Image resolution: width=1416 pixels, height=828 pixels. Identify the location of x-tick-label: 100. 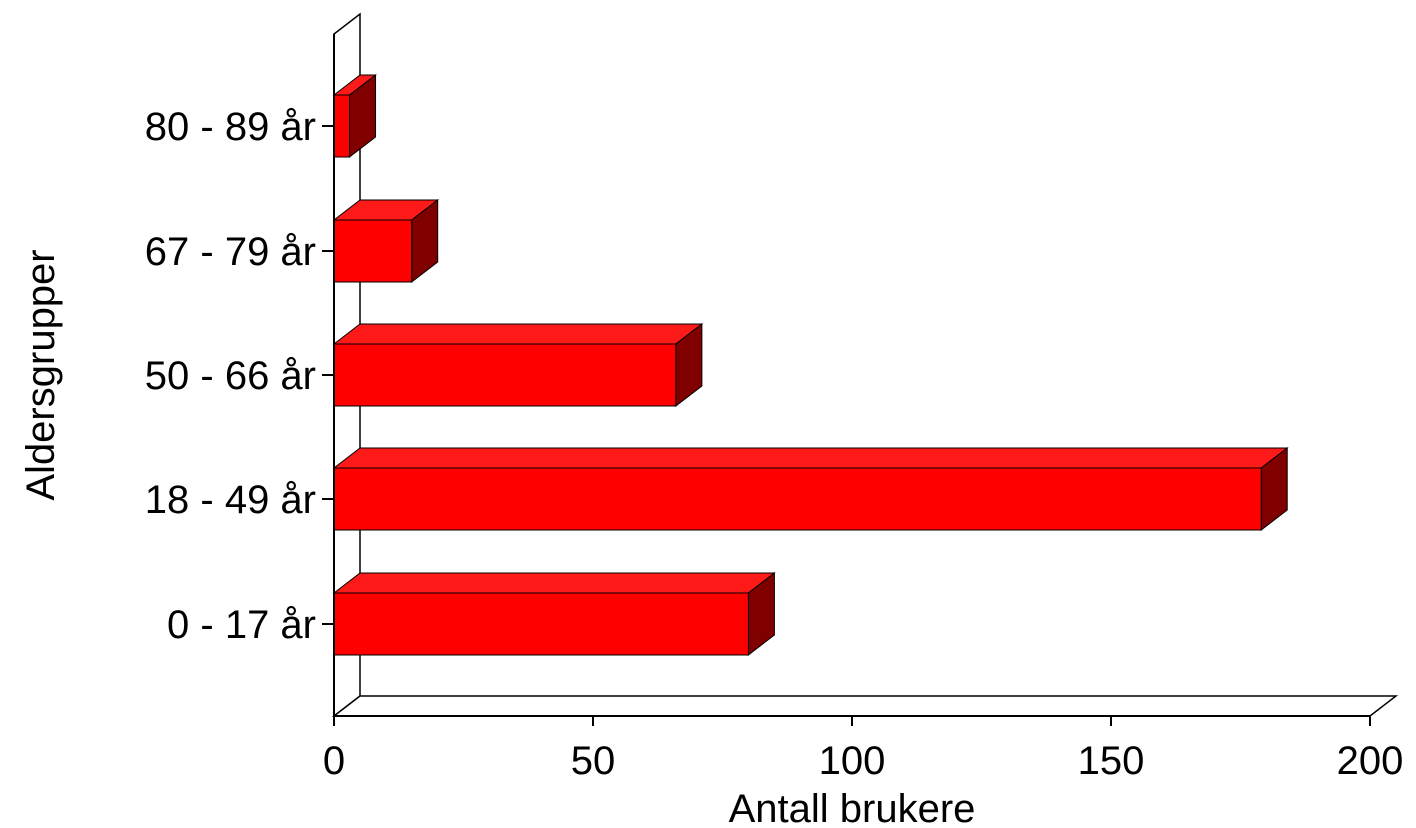
(852, 761).